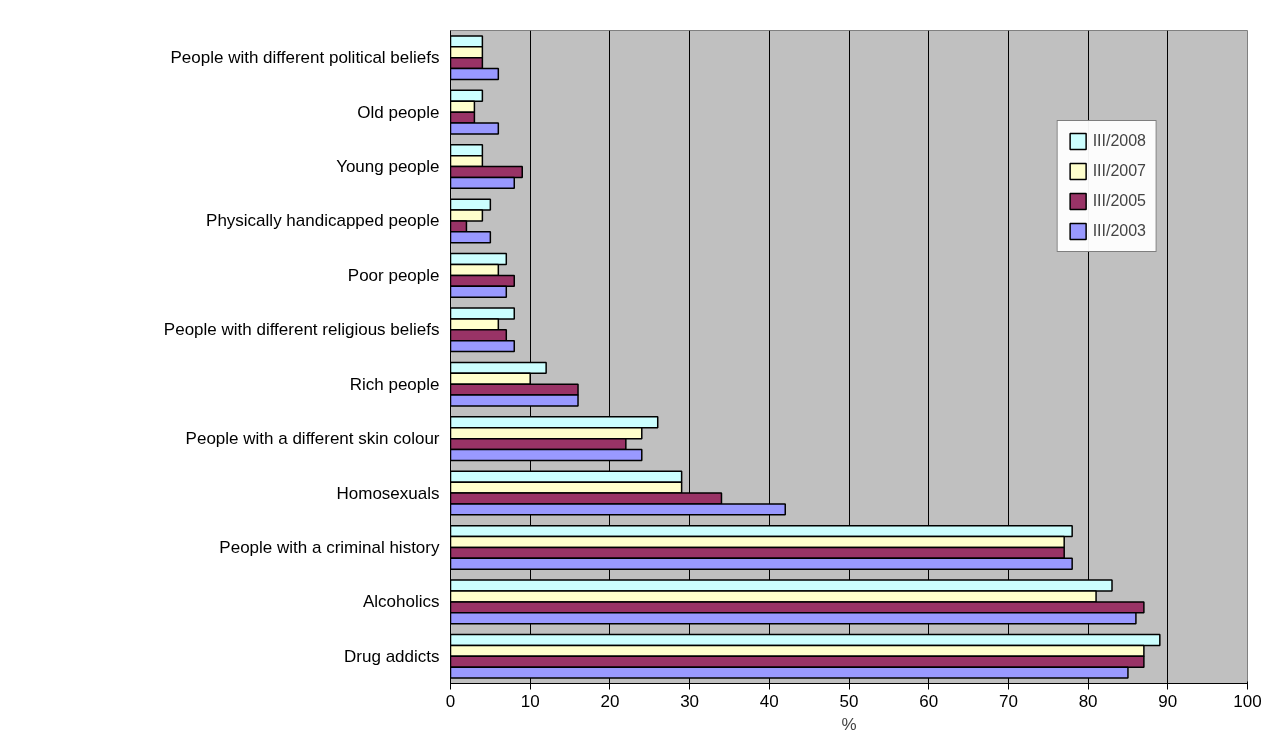  What do you see at coordinates (305, 58) in the screenshot?
I see `y-tick-label: People with different political beliefs` at bounding box center [305, 58].